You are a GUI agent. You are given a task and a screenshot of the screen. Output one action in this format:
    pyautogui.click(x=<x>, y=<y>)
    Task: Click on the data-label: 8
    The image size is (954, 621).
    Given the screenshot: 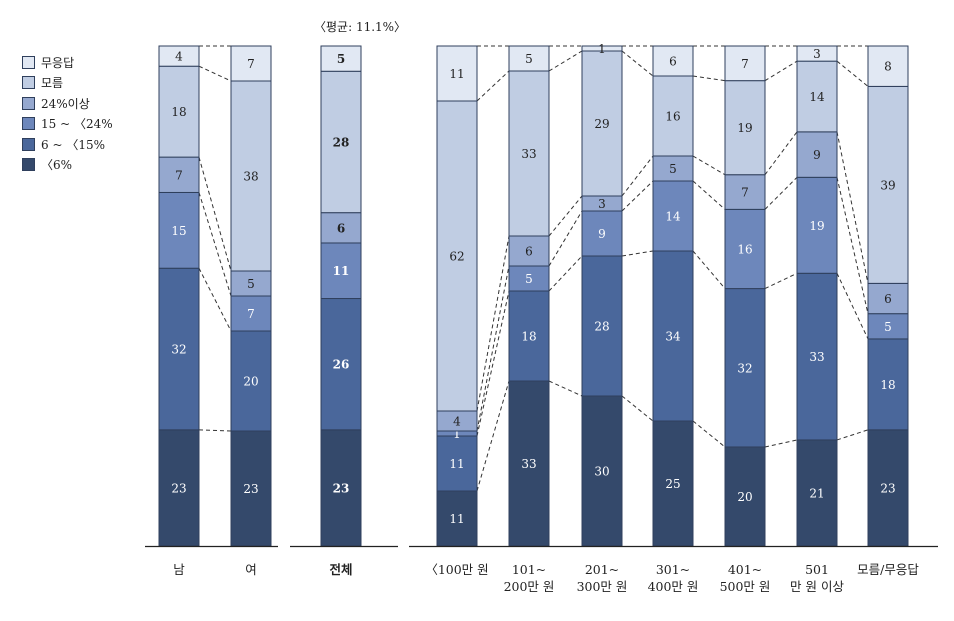 What is the action you would take?
    pyautogui.click(x=888, y=67)
    